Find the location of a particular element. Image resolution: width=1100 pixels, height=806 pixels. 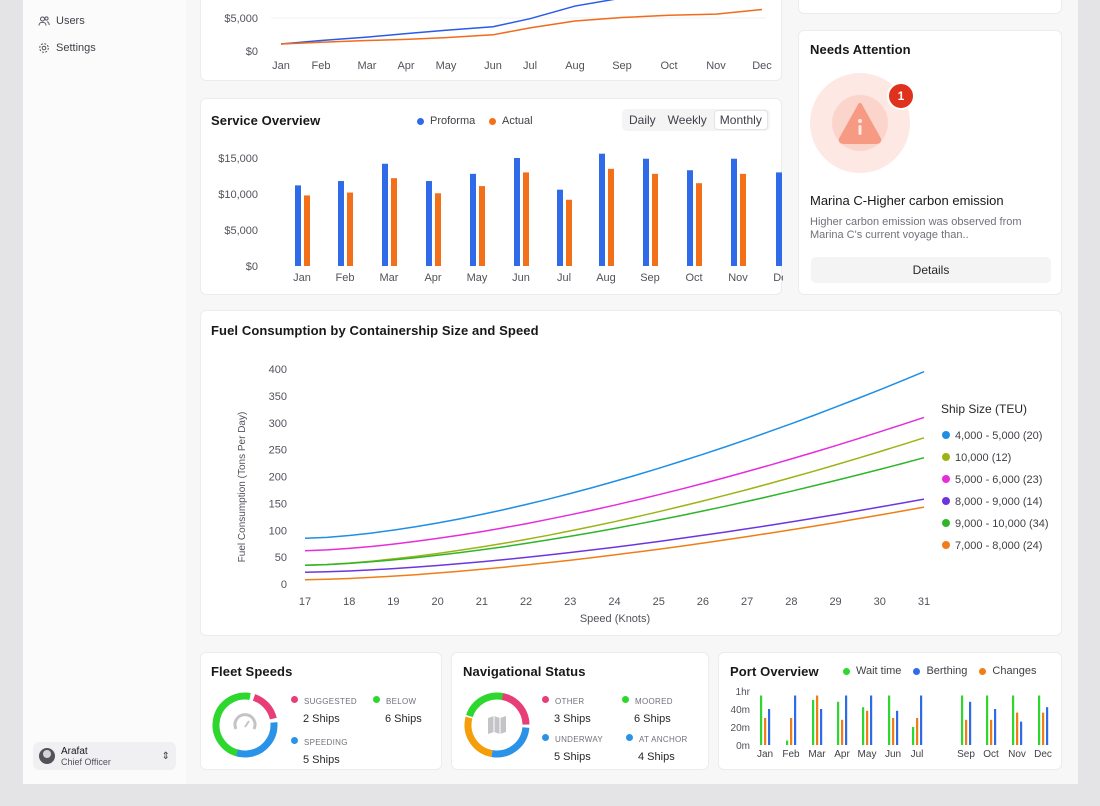

user-menu: Arafat Chief Officer ⇕ is located at coordinates (104, 756).